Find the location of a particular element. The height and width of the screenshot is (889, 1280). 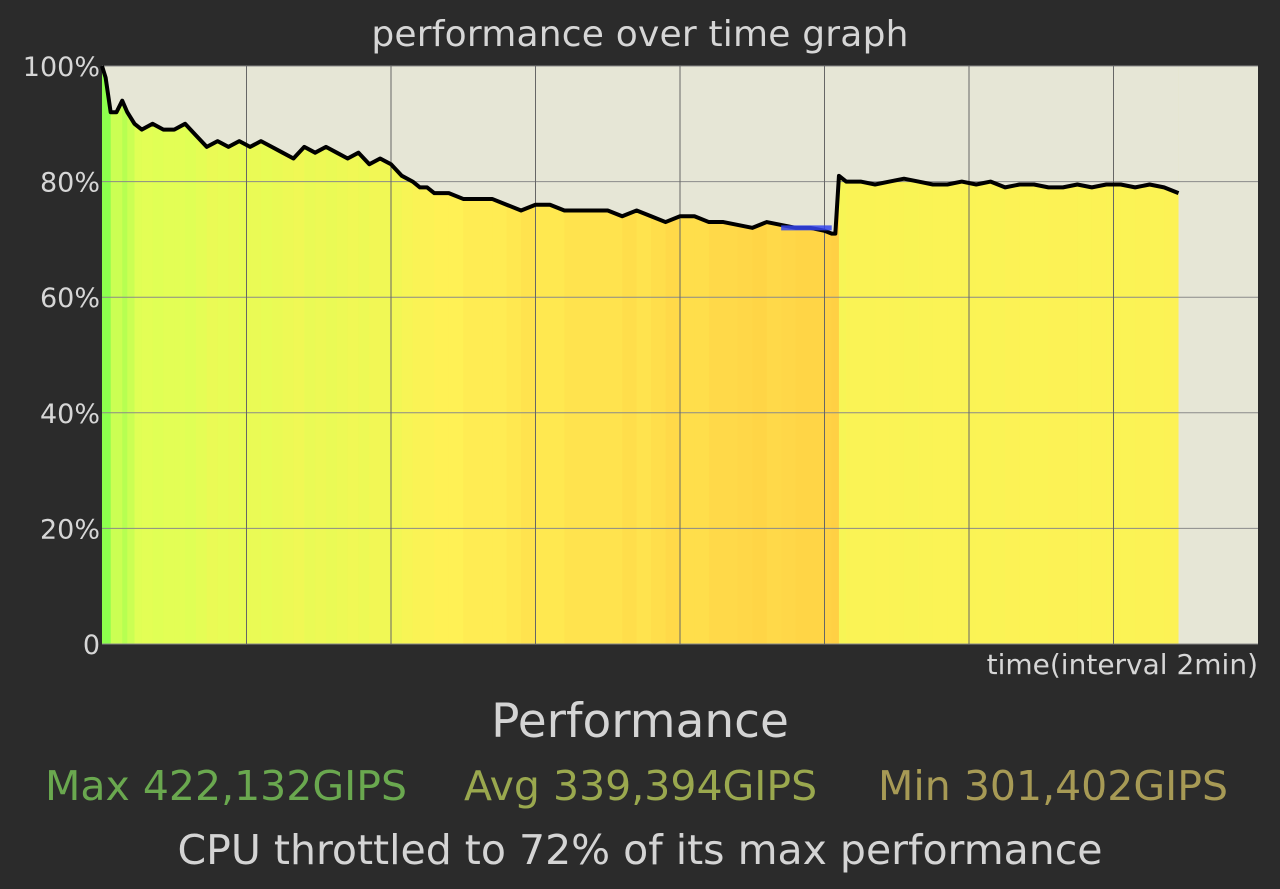

performance-section-title: Performance is located at coordinates (640, 721).